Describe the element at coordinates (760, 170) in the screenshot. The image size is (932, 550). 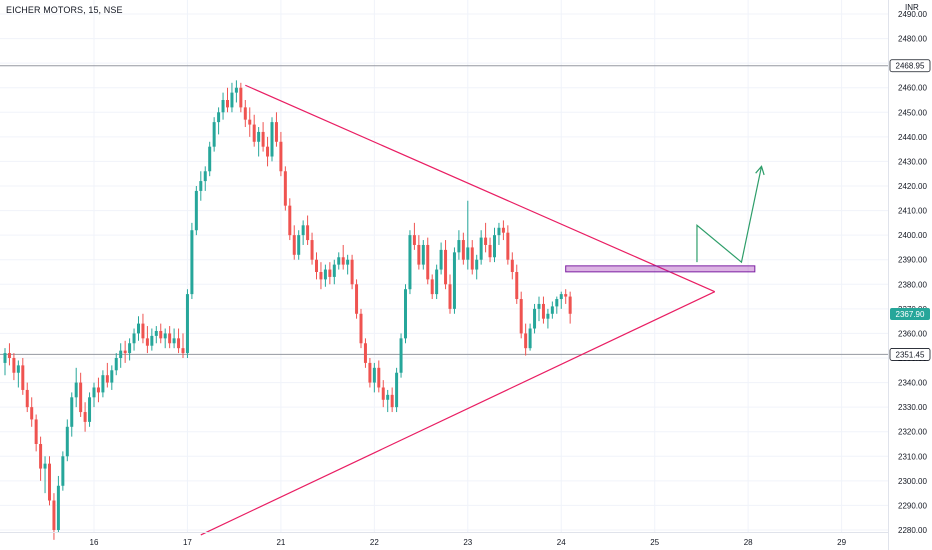
I see `projection-arrow-head` at that location.